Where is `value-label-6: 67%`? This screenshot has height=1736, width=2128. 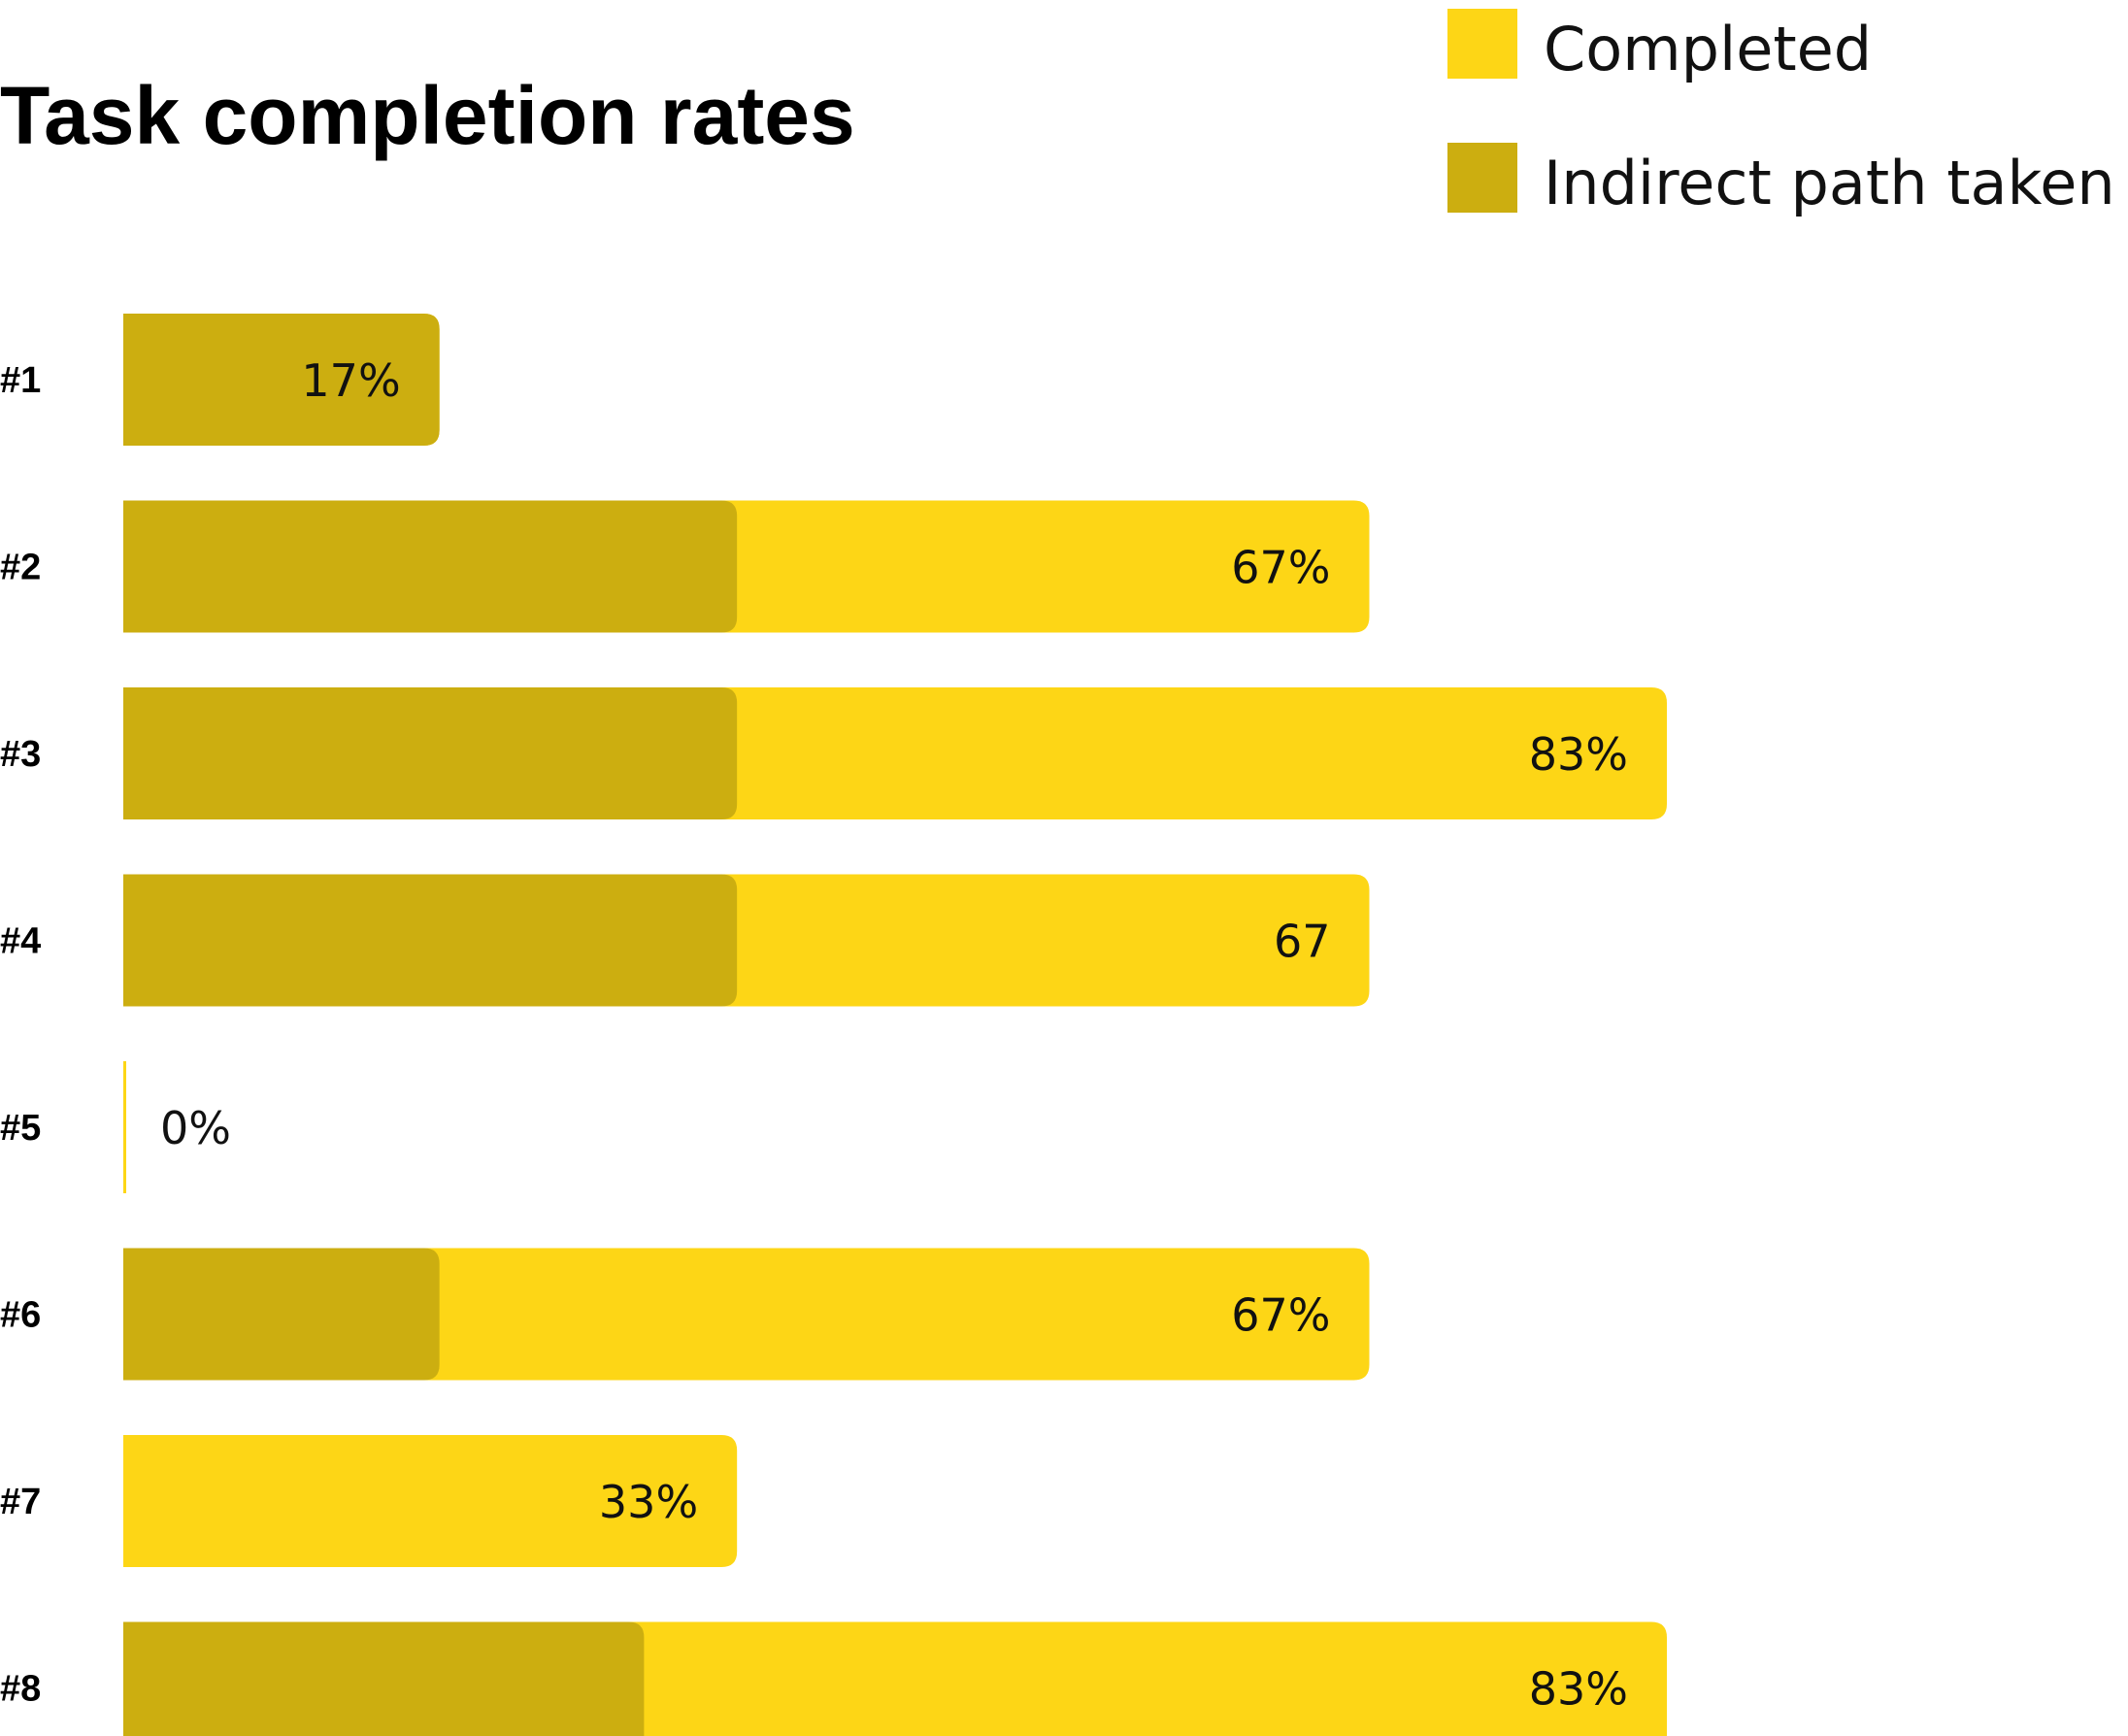
value-label-6: 67% is located at coordinates (1280, 1316).